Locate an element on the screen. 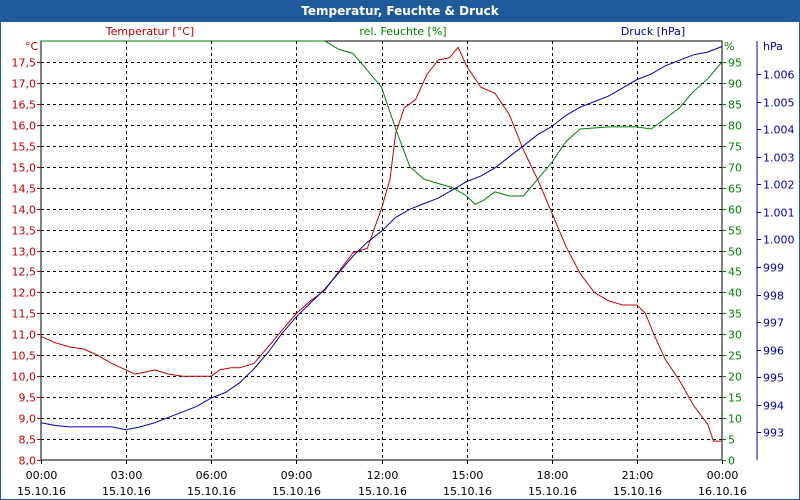  humidity-tick-label: 0 is located at coordinates (731, 461).